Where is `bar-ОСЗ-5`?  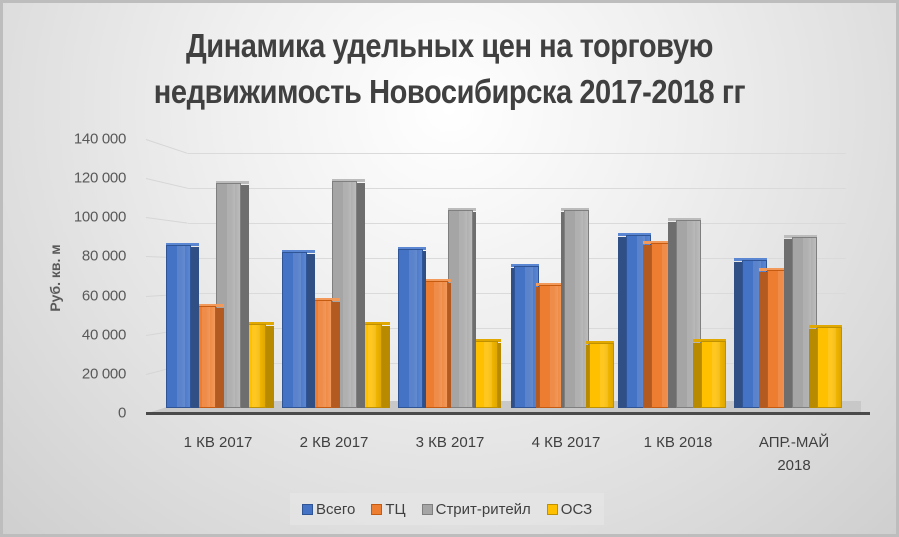
bar-ОСЗ-5 is located at coordinates (825, 366).